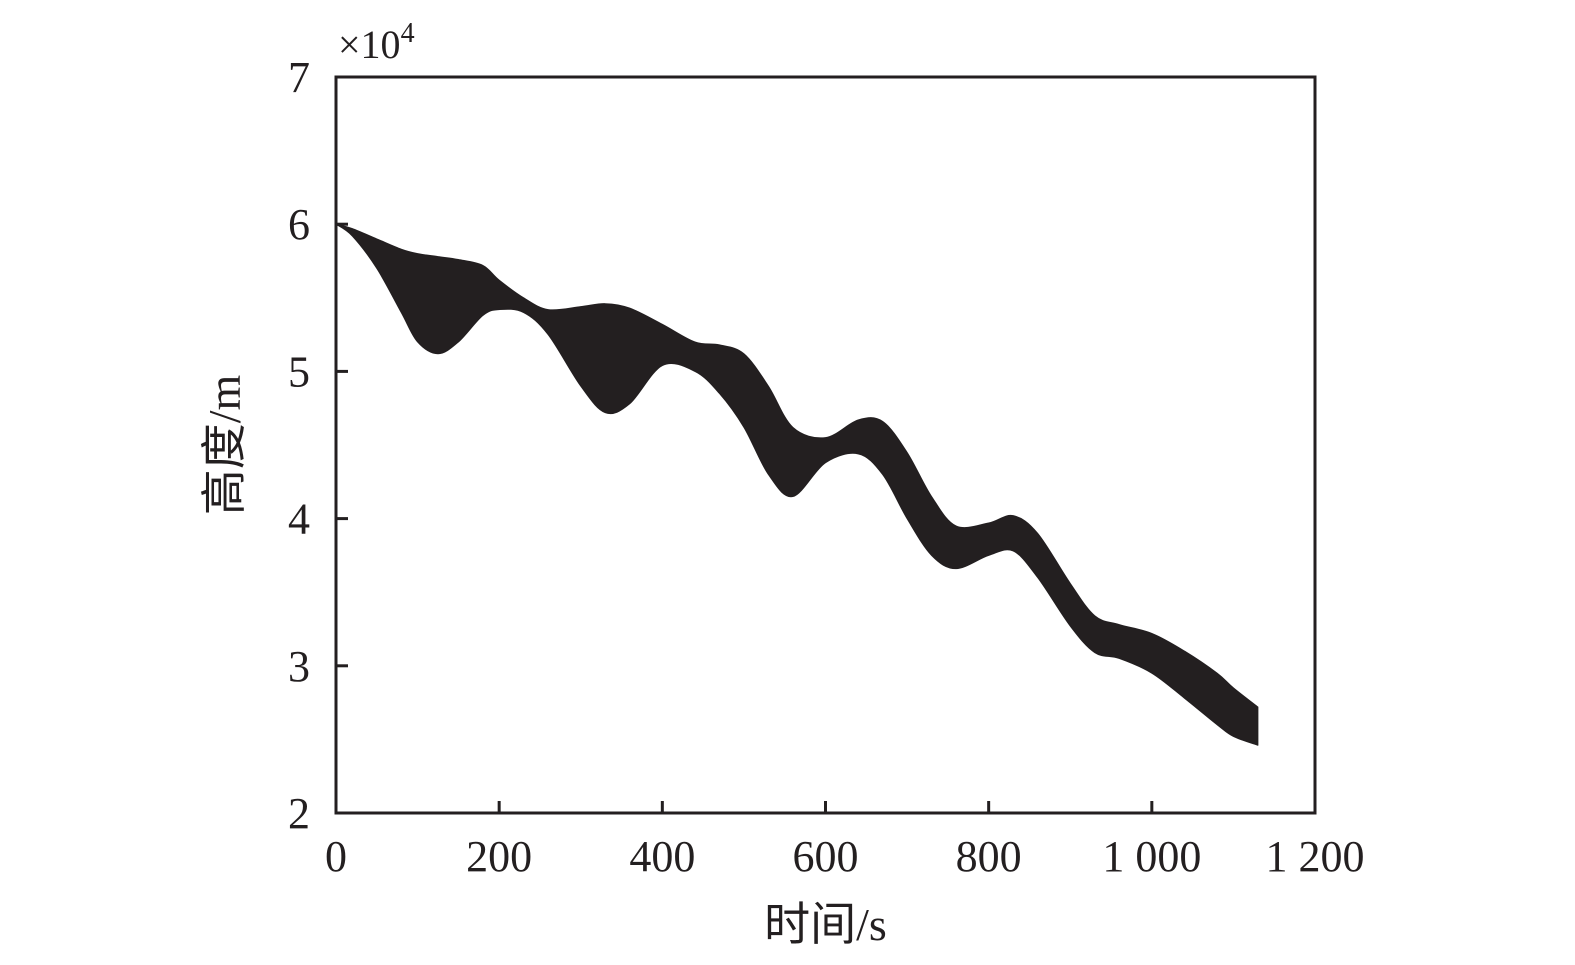 This screenshot has width=1575, height=965. I want to click on y-tick-label: 3, so click(299, 666).